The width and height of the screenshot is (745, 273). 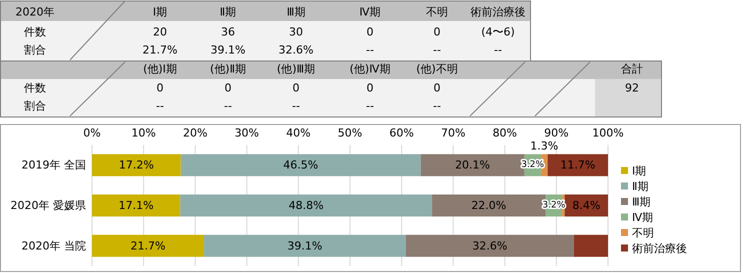 I want to click on data-label: 32.6%, so click(x=490, y=245).